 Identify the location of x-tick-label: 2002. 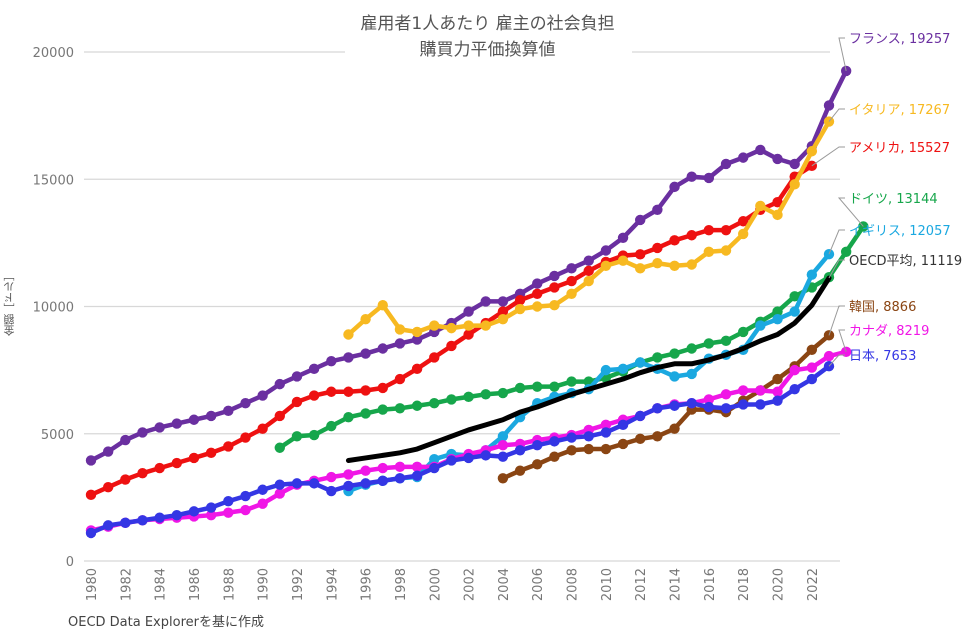
(470, 584).